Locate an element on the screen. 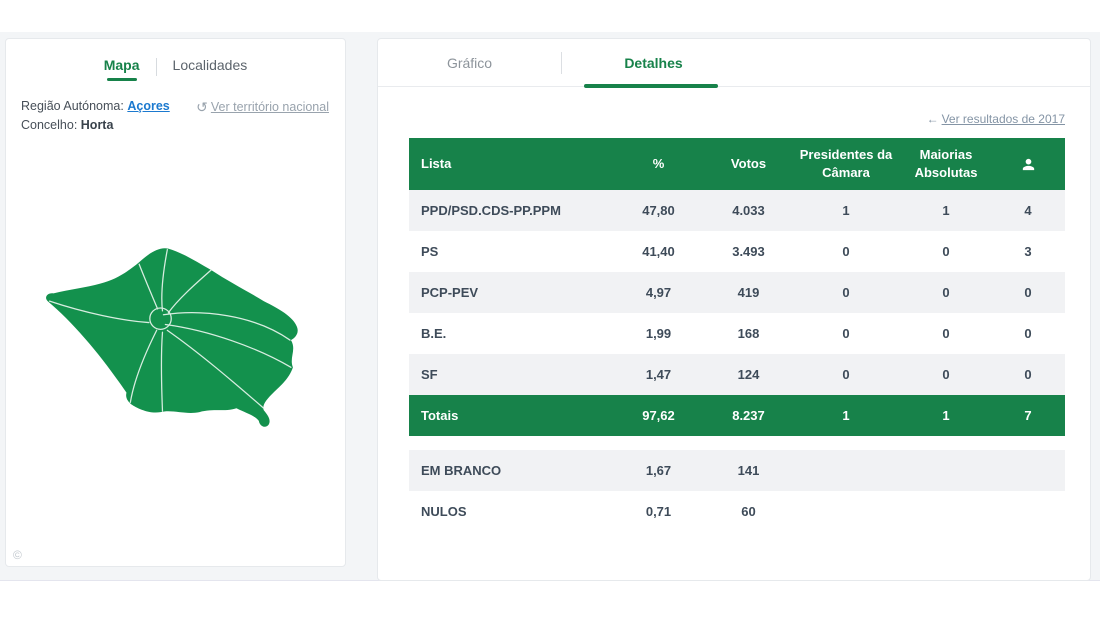 Image resolution: width=1100 pixels, height=620 pixels. cell-votos: 419 is located at coordinates (748, 292).